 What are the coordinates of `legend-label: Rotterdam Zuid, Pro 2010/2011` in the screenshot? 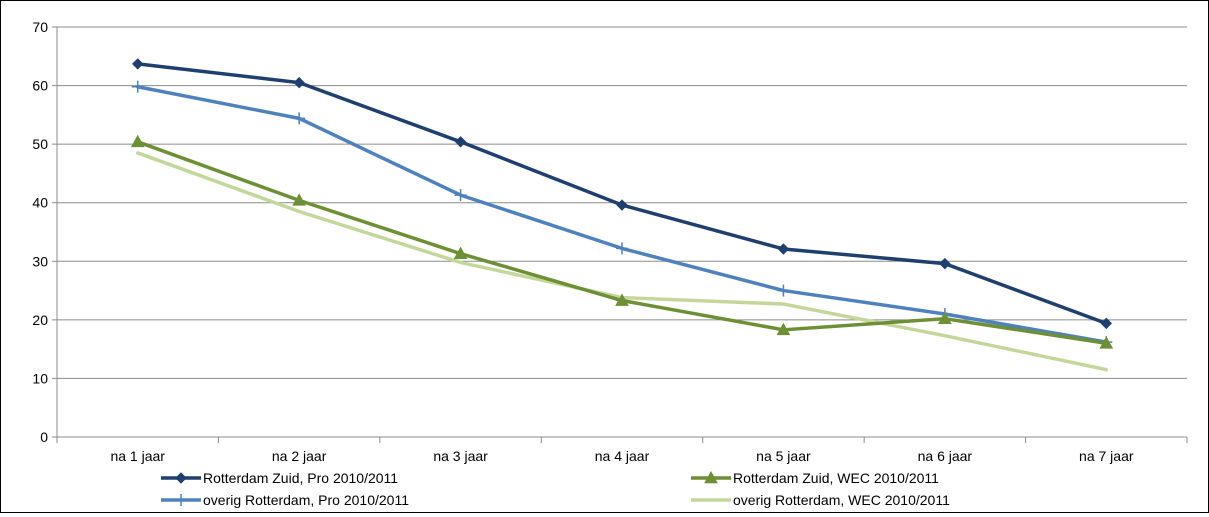 It's located at (300, 478).